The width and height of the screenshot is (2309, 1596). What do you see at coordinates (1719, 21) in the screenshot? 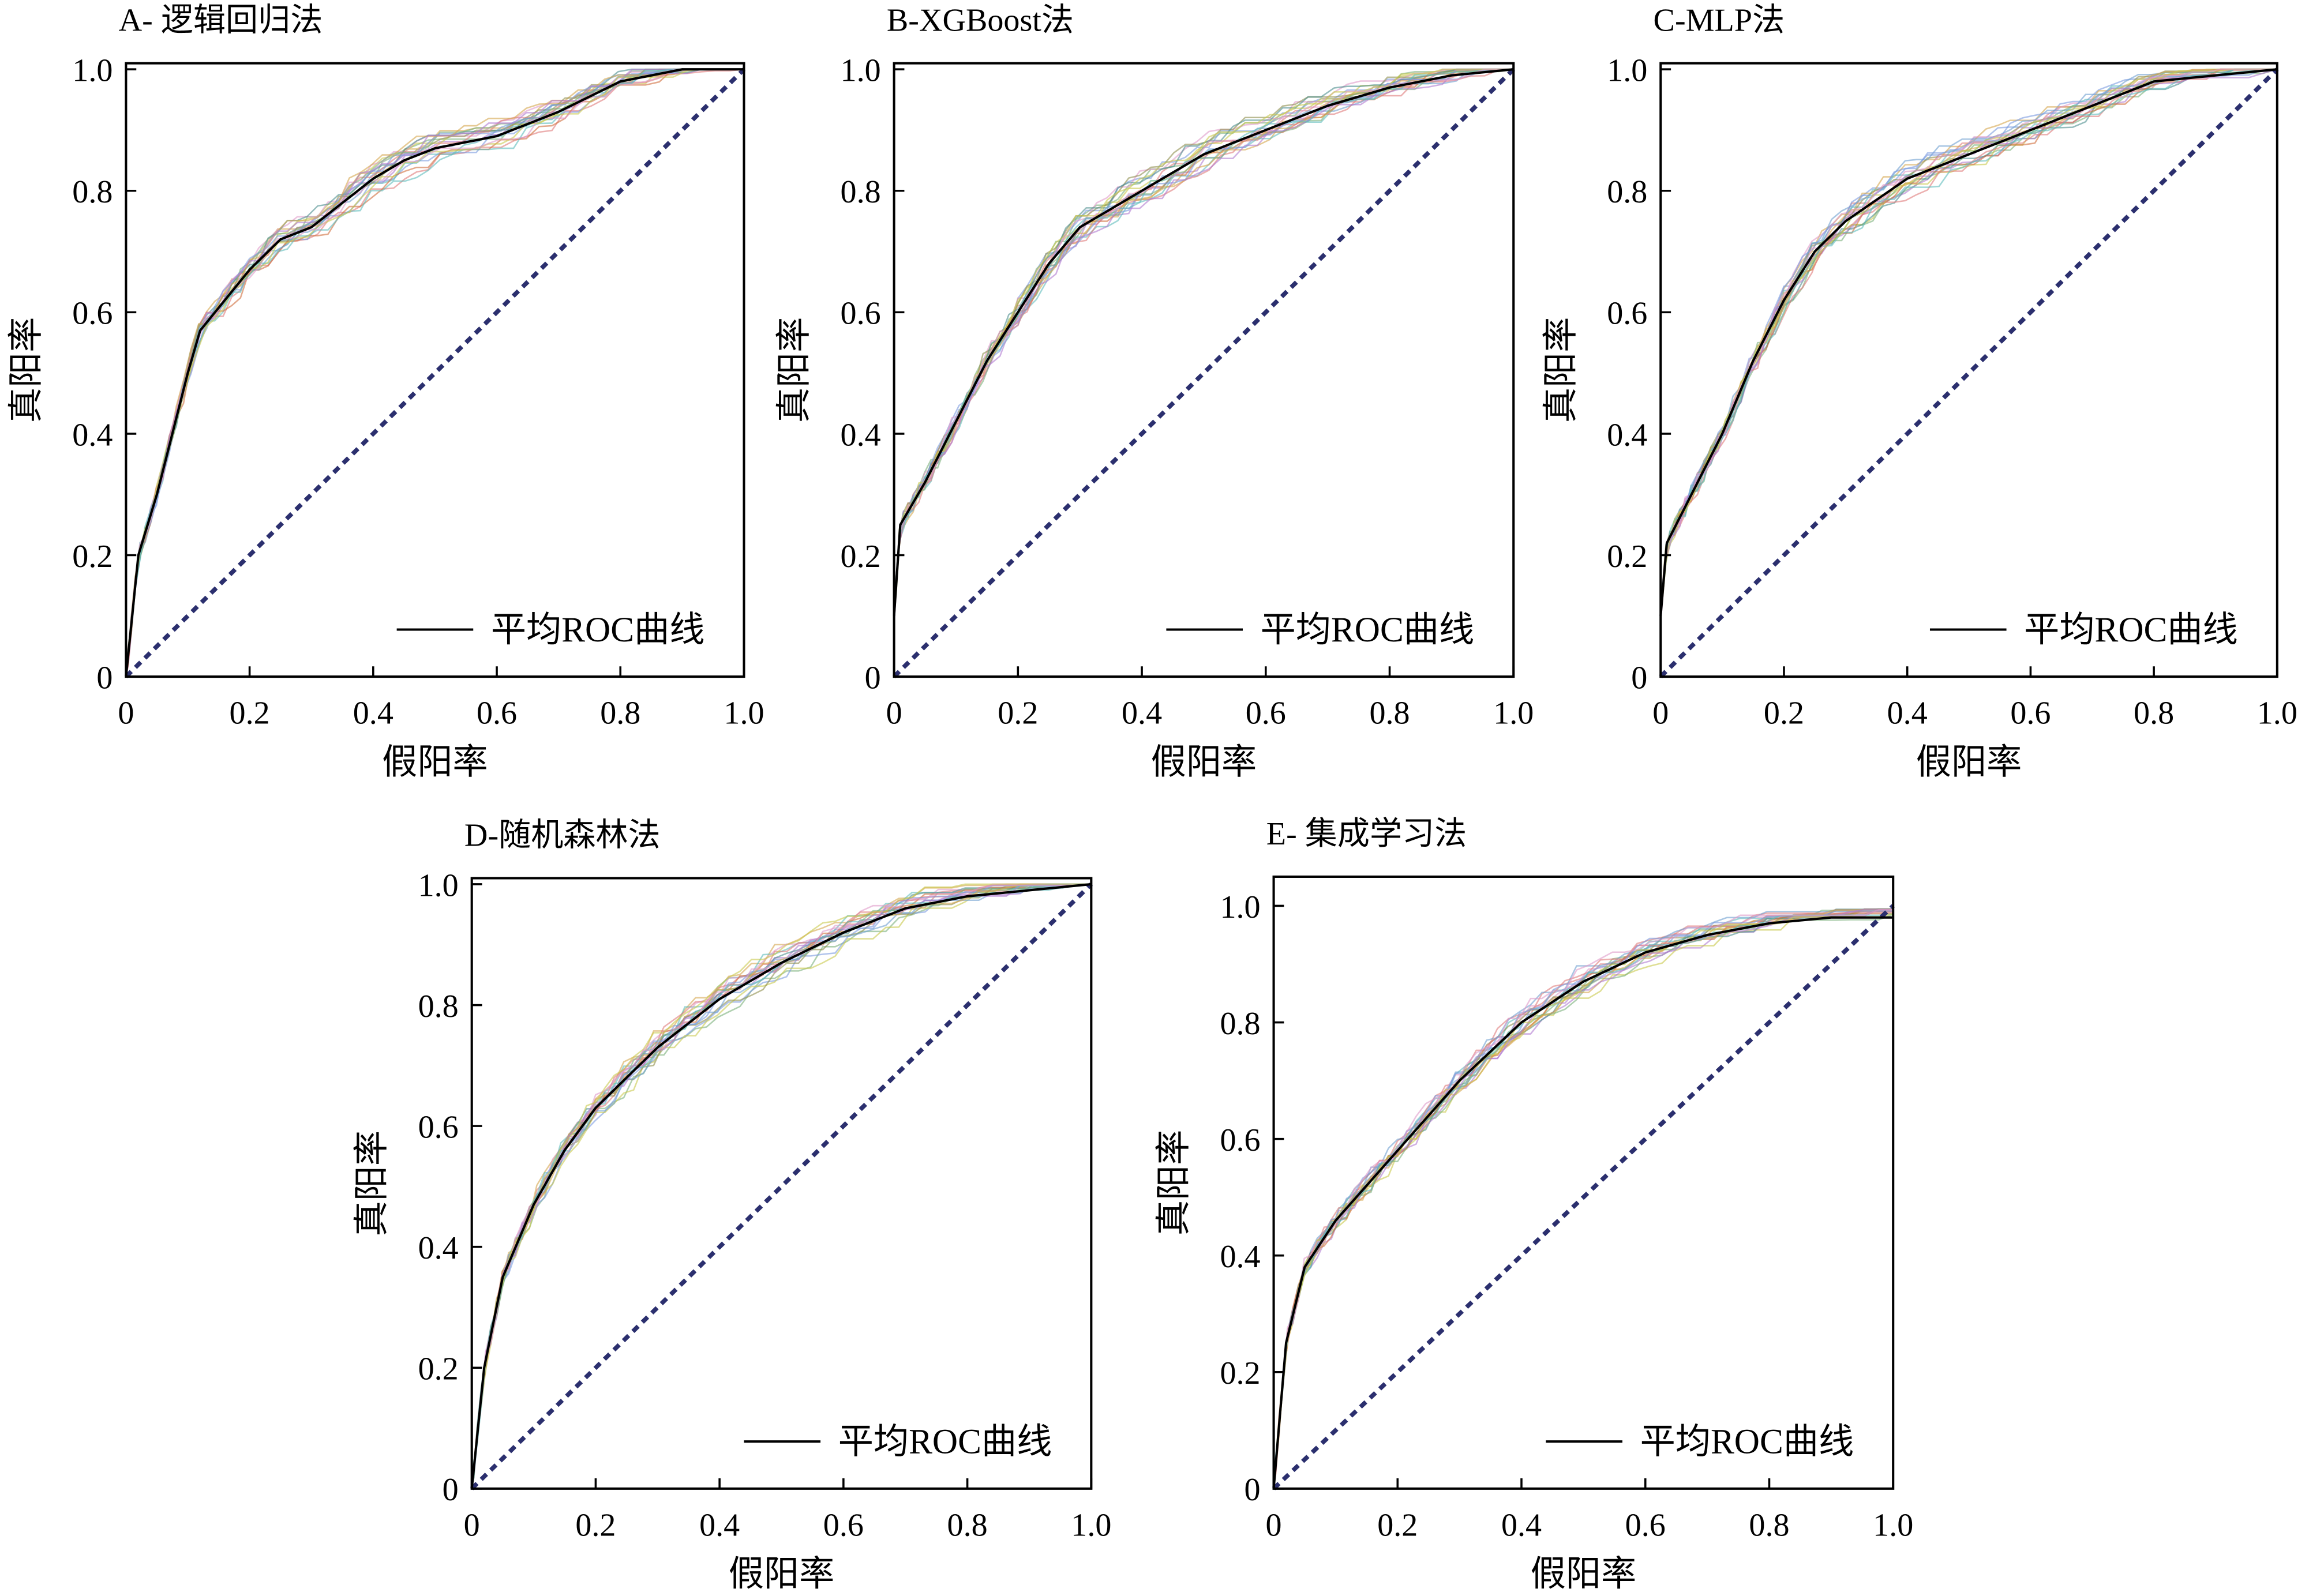
I see `chart-title: C-MLP法` at bounding box center [1719, 21].